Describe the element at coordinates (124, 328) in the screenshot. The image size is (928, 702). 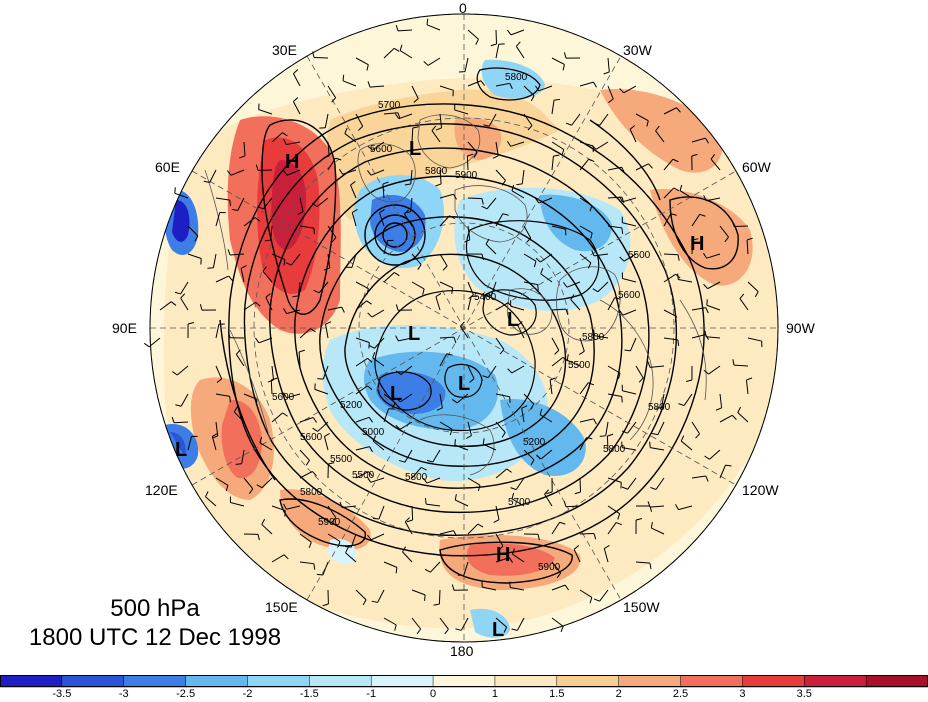
I see `longitude-label: 90E` at that location.